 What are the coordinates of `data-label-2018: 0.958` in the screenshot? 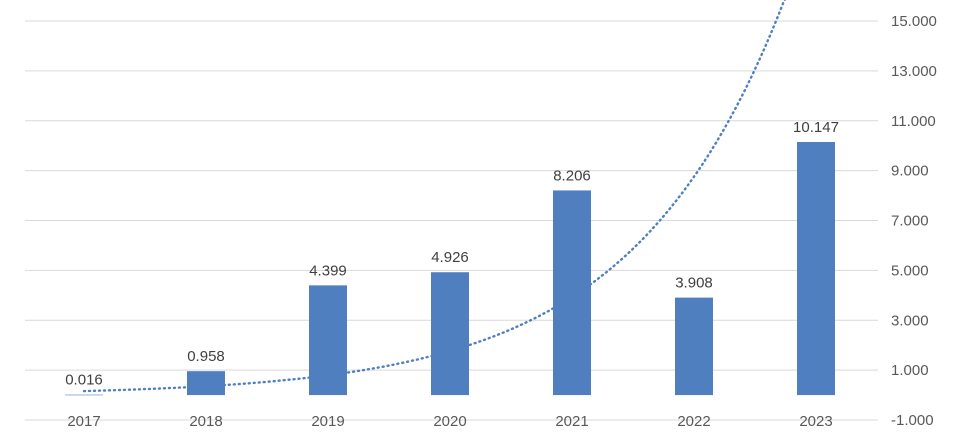 It's located at (206, 356).